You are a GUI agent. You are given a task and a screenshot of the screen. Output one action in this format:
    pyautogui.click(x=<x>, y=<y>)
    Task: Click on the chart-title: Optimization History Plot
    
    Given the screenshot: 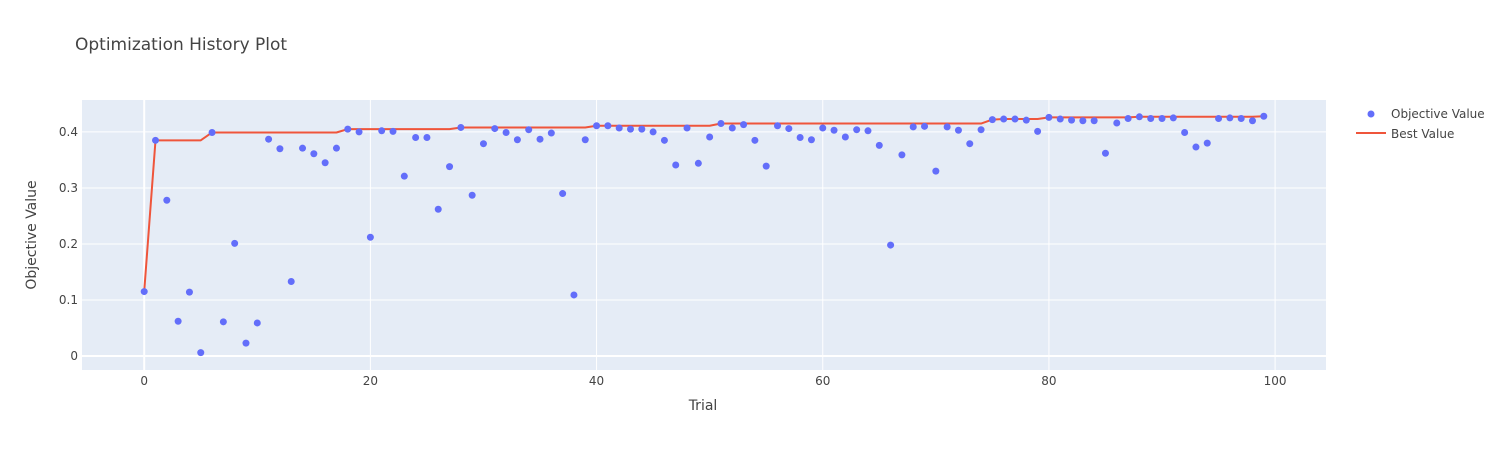 What is the action you would take?
    pyautogui.click(x=181, y=45)
    